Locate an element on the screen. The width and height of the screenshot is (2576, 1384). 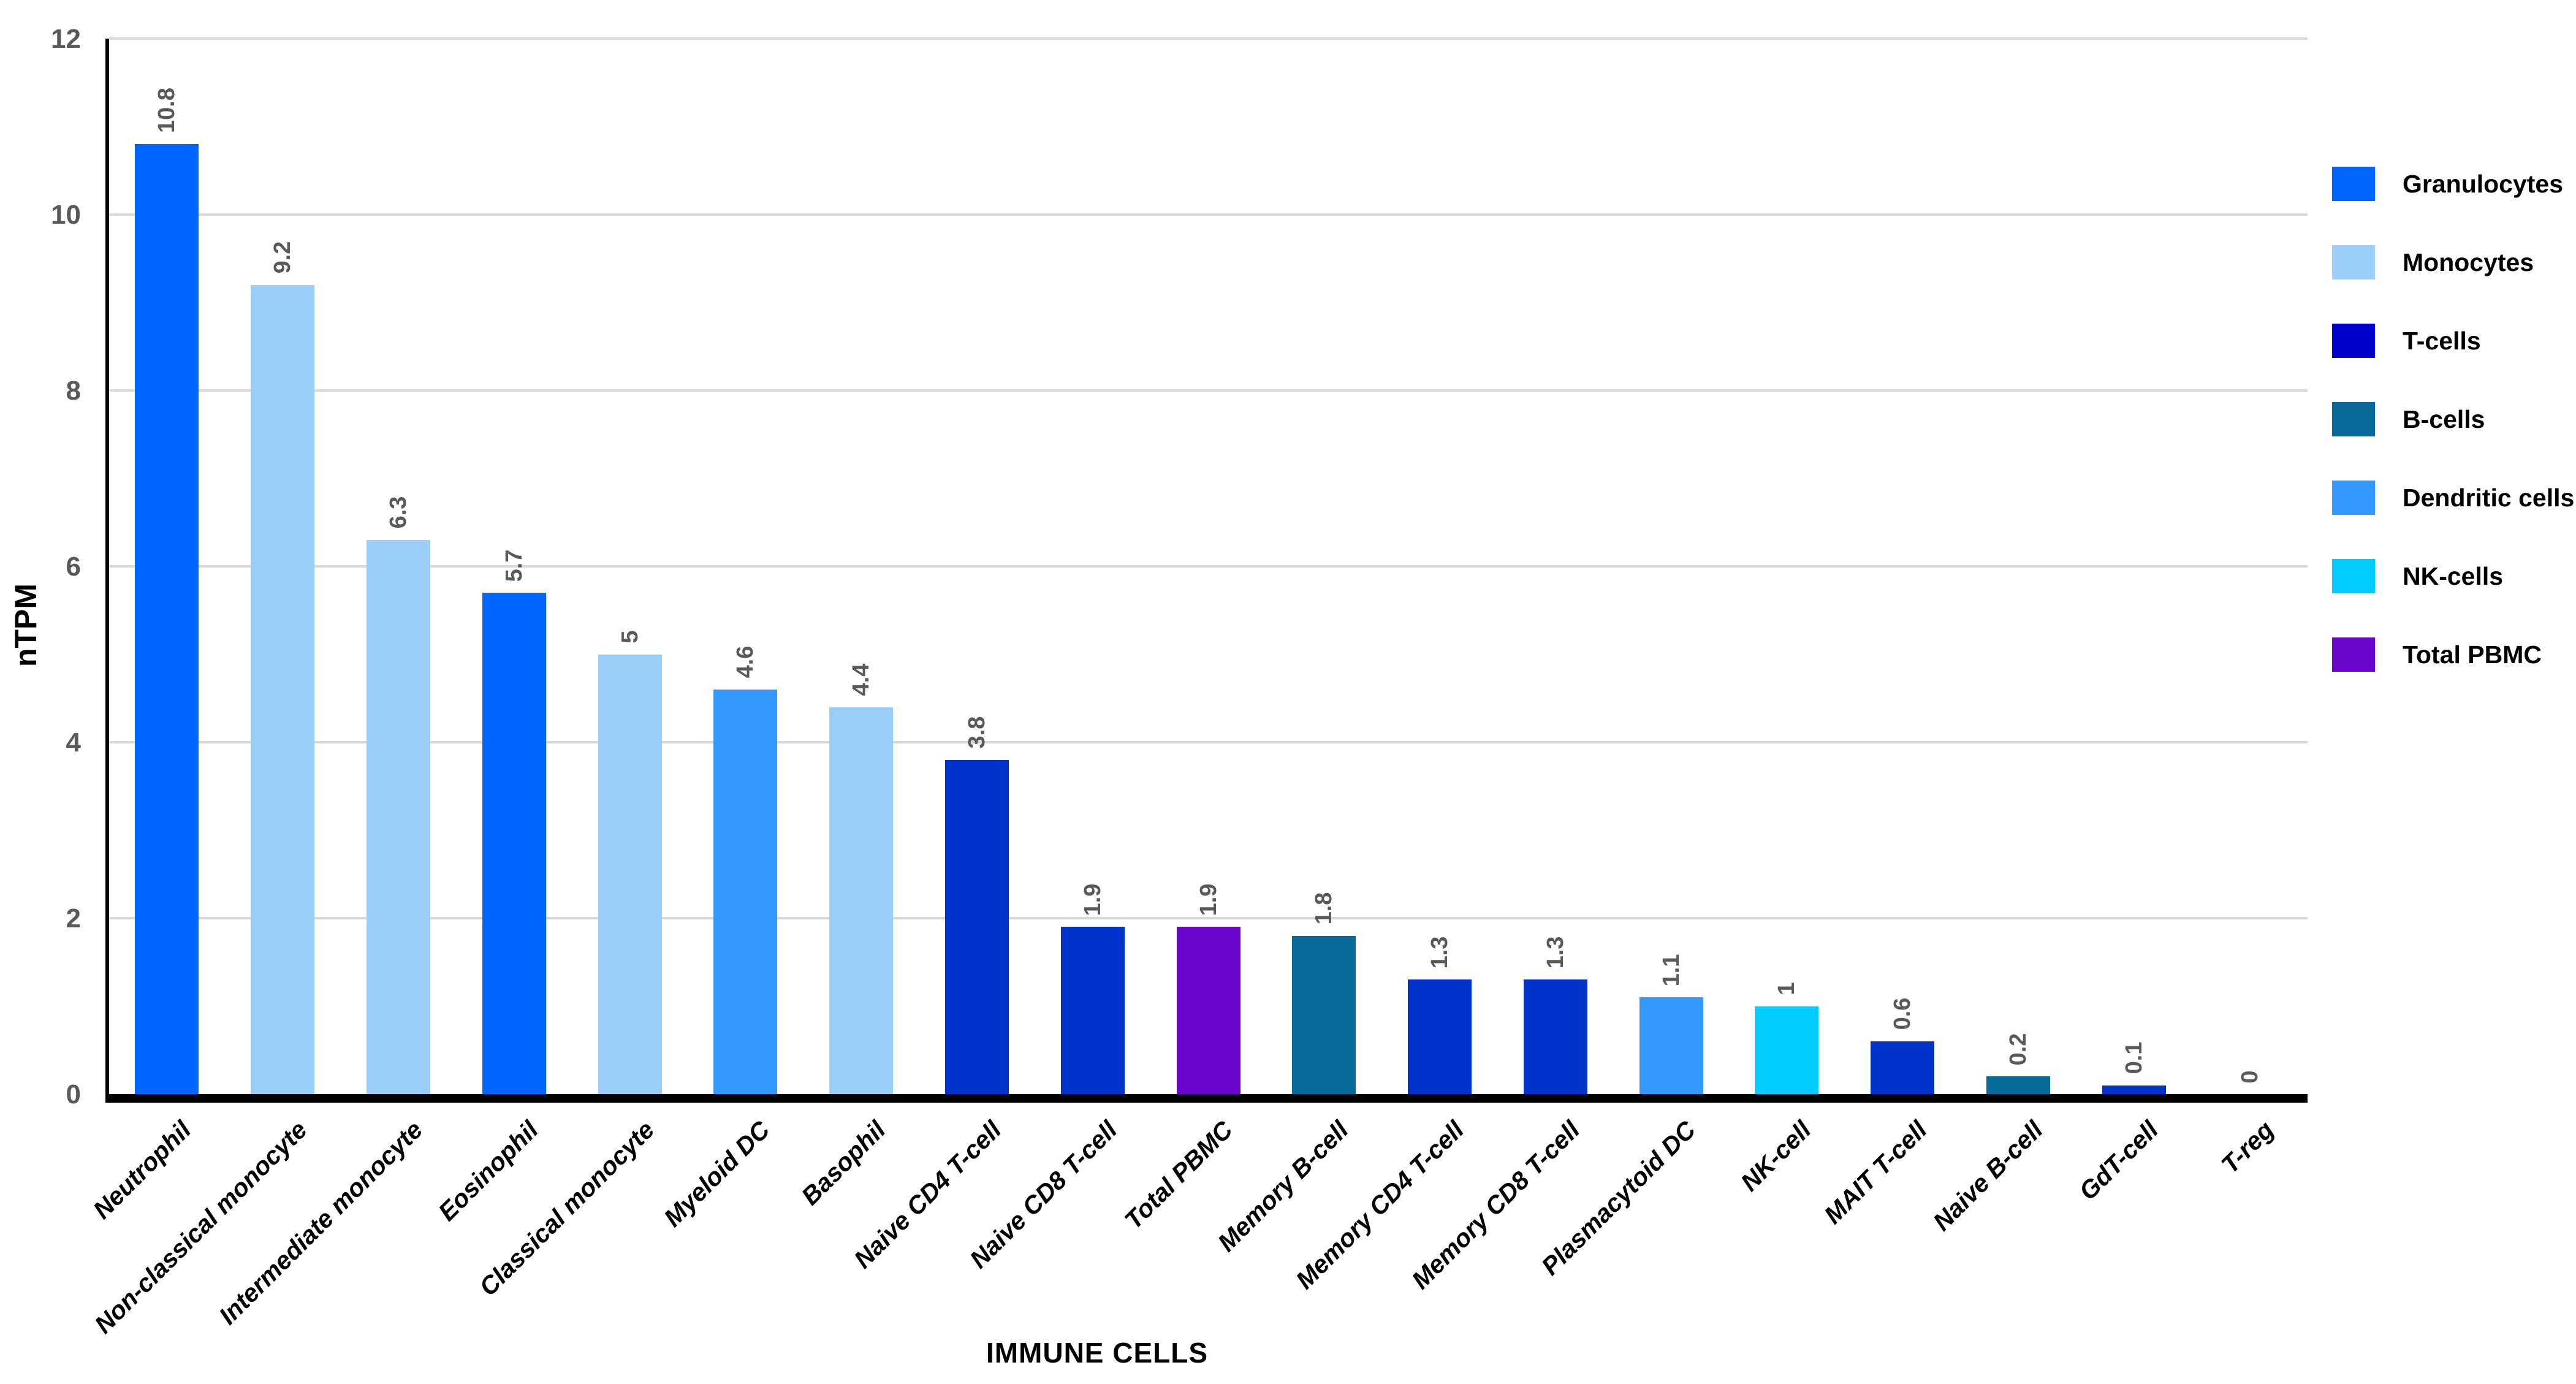
bar-value-label: 10.8 is located at coordinates (167, 111).